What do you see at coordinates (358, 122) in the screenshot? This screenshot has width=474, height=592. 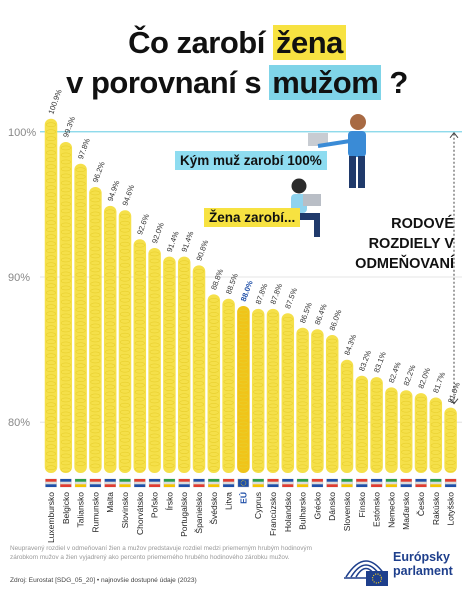 I see `man-figure-icon` at bounding box center [358, 122].